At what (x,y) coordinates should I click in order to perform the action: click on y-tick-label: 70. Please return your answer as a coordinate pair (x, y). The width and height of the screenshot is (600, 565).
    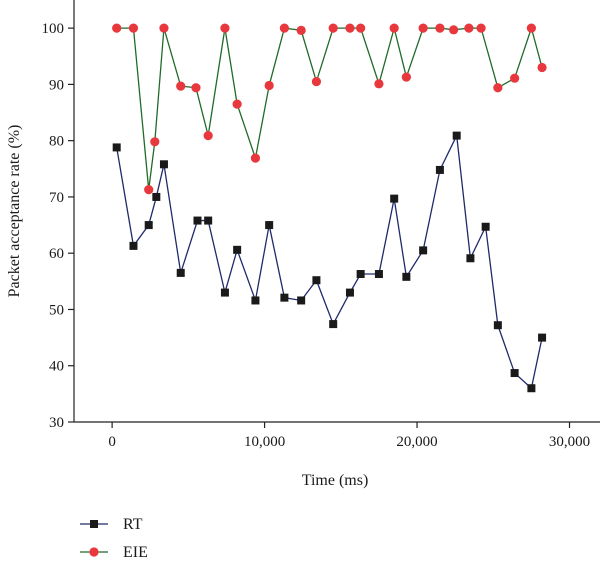
    Looking at the image, I should click on (56, 198).